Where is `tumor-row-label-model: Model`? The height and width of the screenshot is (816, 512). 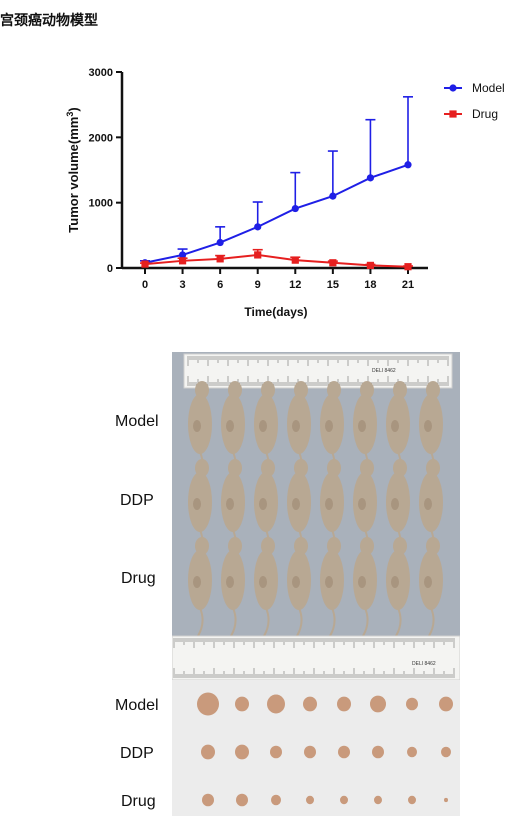
tumor-row-label-model: Model is located at coordinates (137, 705).